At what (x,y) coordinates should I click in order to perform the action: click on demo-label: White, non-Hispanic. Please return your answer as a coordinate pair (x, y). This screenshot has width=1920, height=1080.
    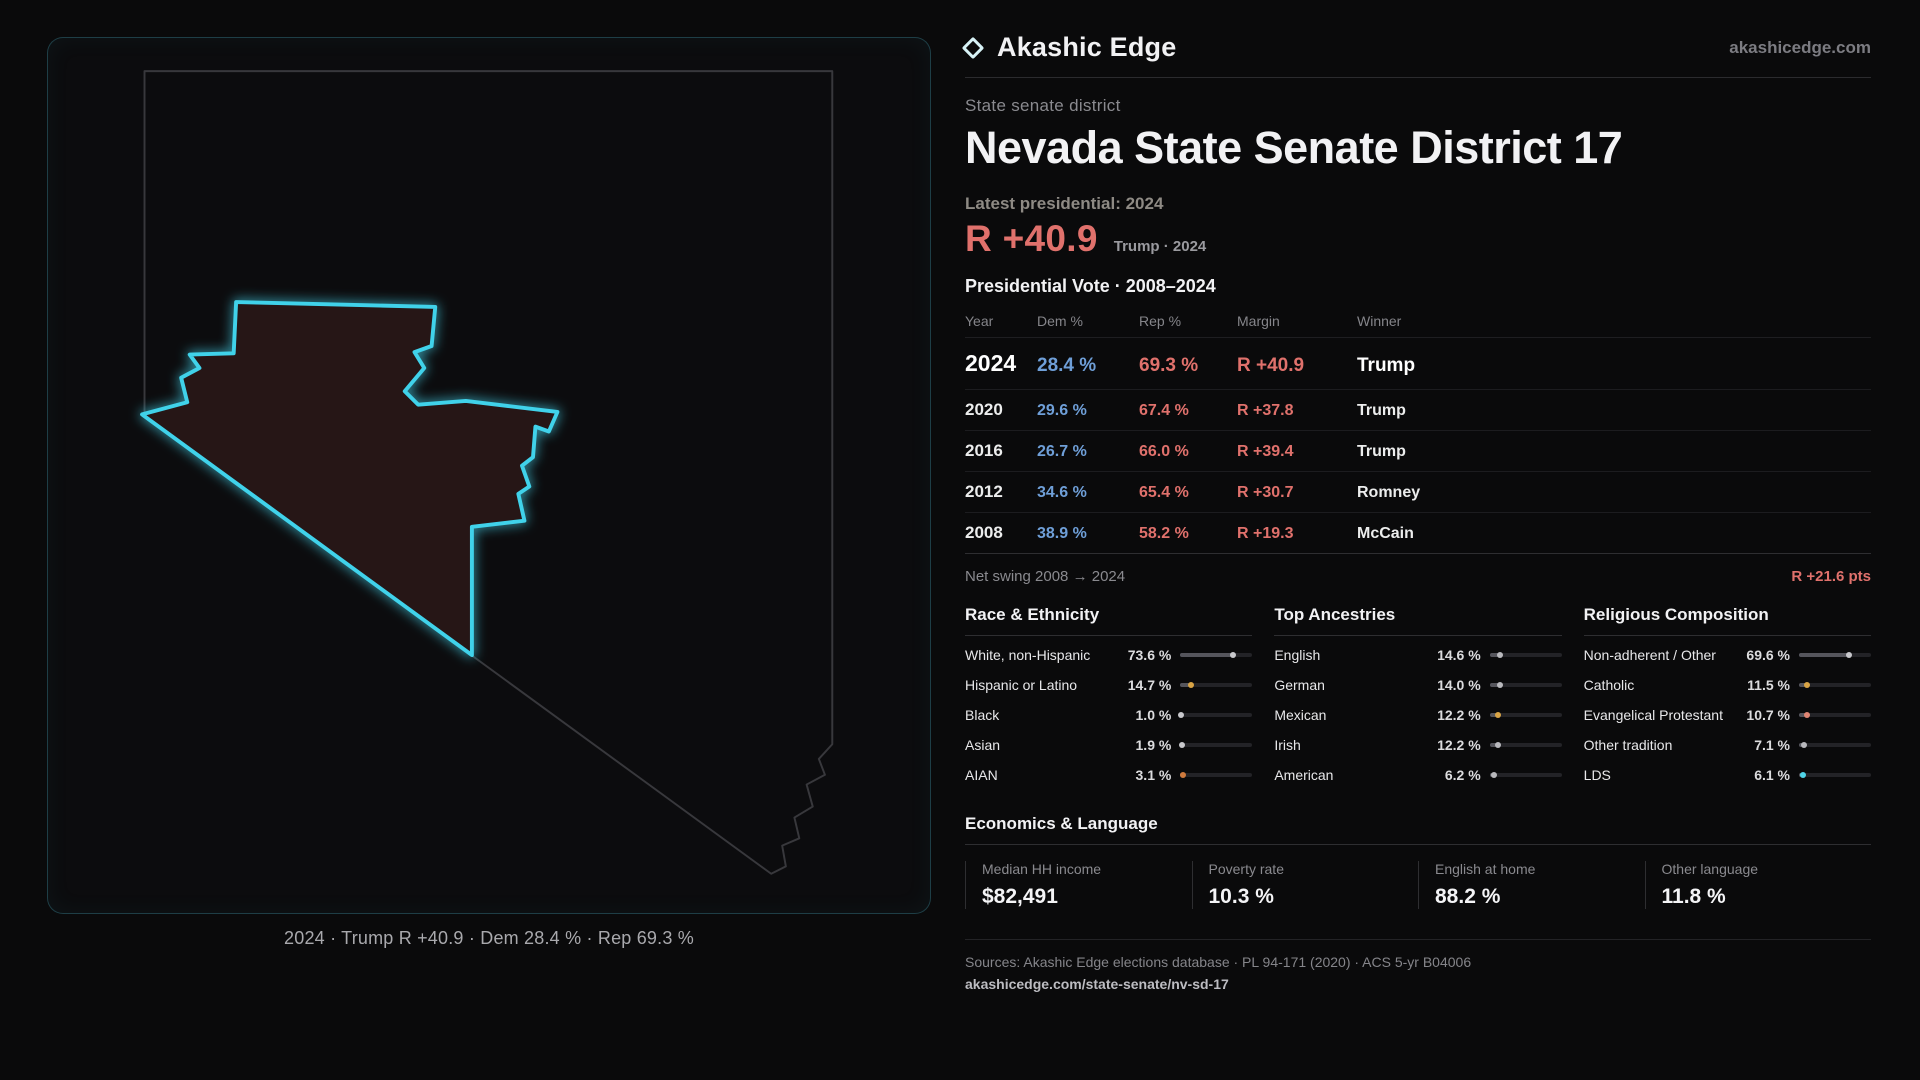
    Looking at the image, I should click on (1028, 655).